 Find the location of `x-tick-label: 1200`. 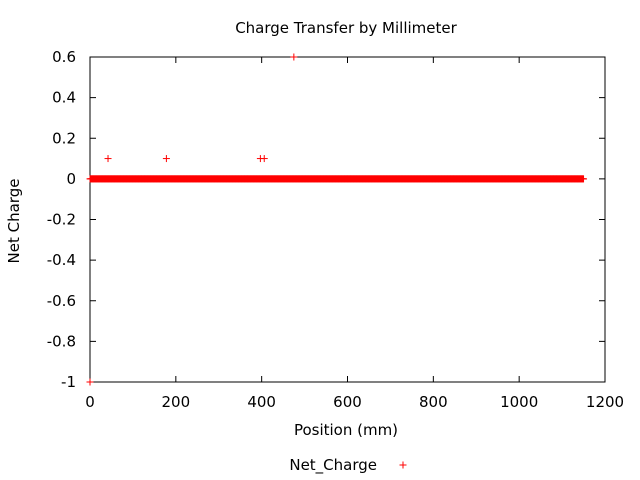

x-tick-label: 1200 is located at coordinates (605, 402).